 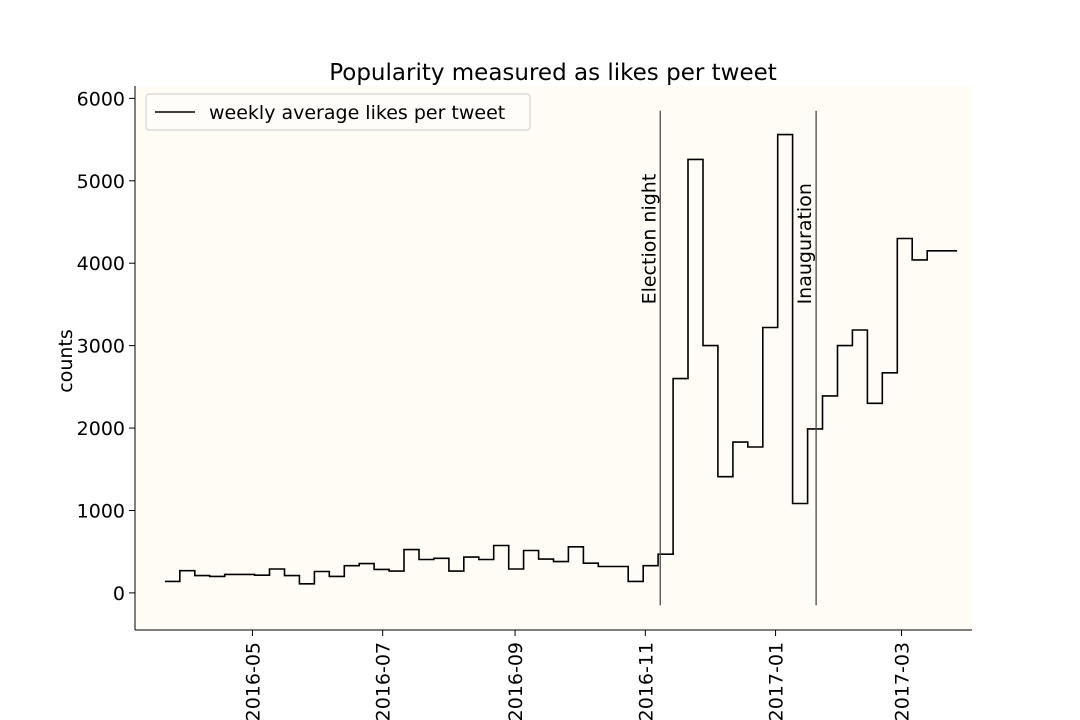 What do you see at coordinates (646, 681) in the screenshot?
I see `x-tick-label: 2016-11` at bounding box center [646, 681].